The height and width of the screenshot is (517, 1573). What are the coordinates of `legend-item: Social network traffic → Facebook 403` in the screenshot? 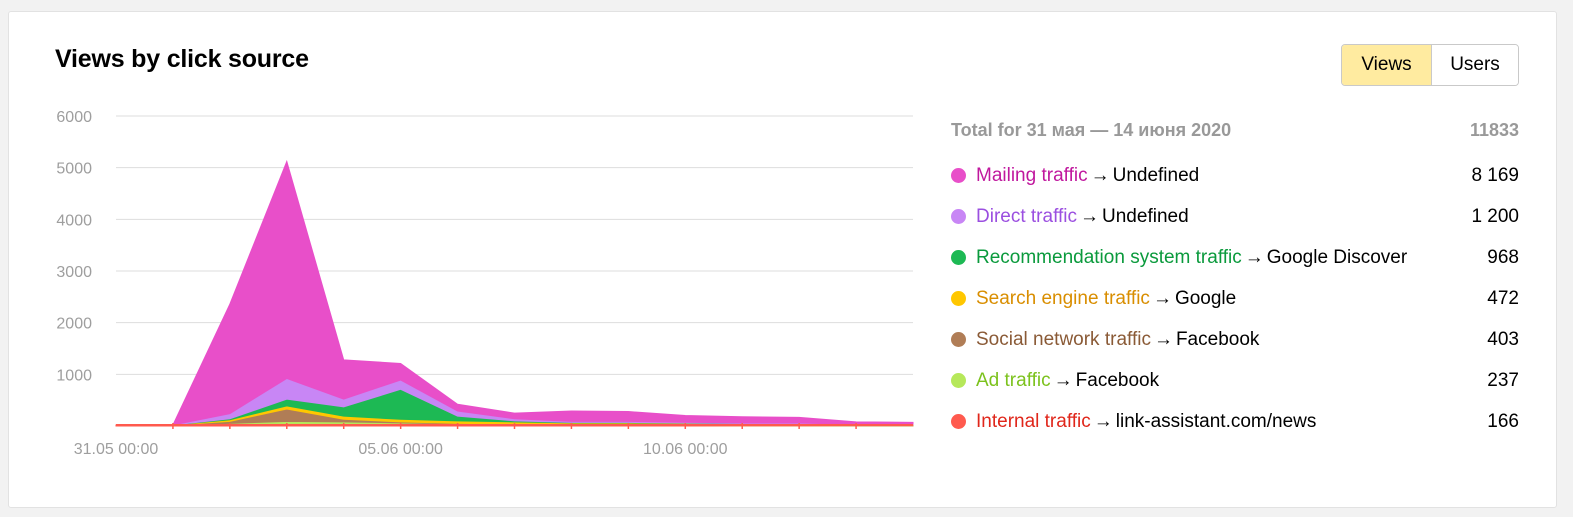 It's located at (1235, 339).